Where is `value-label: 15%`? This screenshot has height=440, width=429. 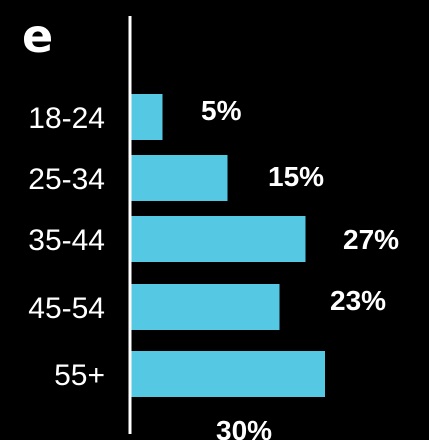 value-label: 15% is located at coordinates (296, 176).